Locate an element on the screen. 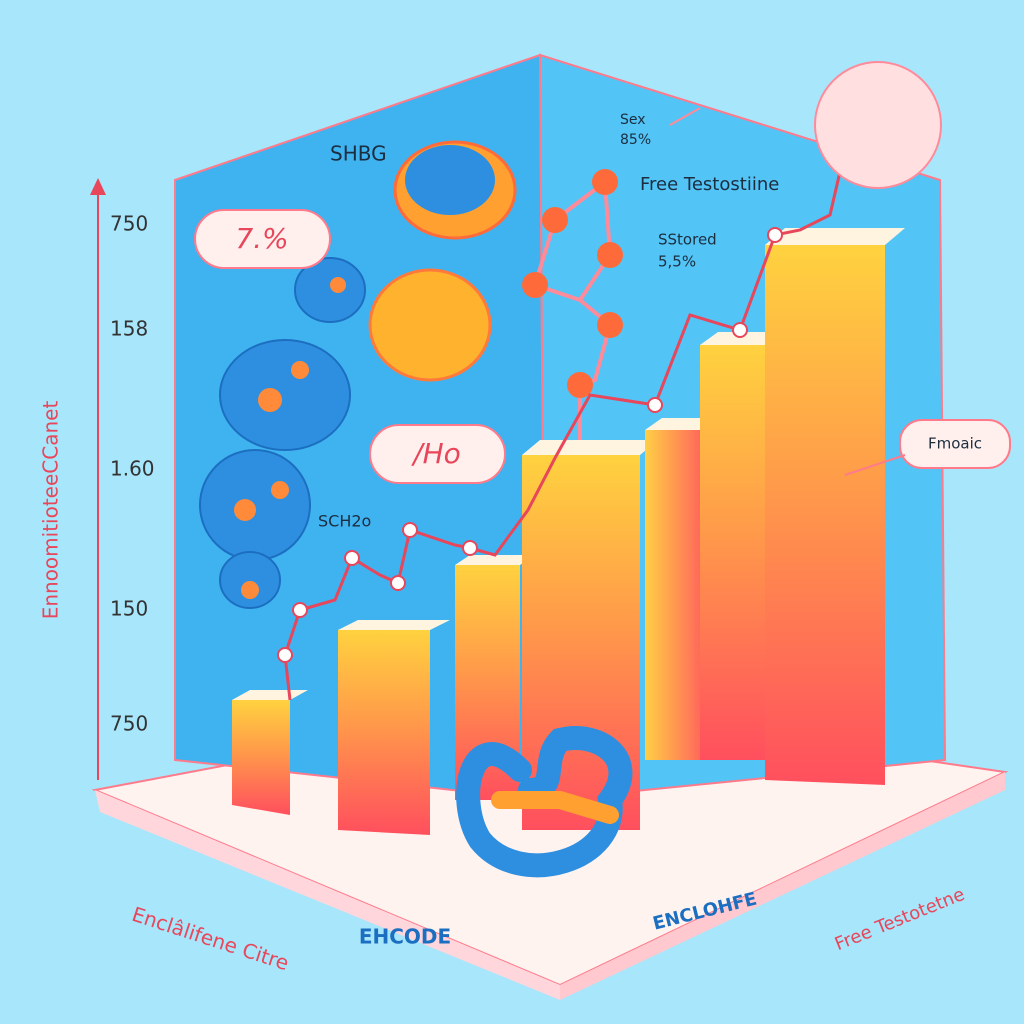  donut-inner is located at coordinates (450, 180).